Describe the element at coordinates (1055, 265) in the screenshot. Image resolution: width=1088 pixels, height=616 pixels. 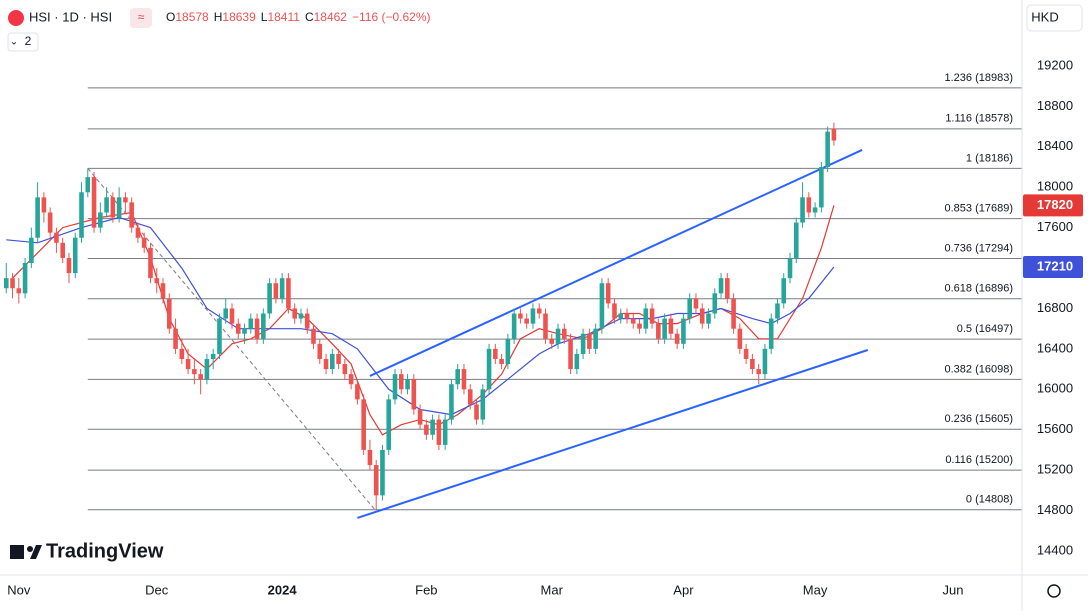
I see `price-label: 17210` at that location.